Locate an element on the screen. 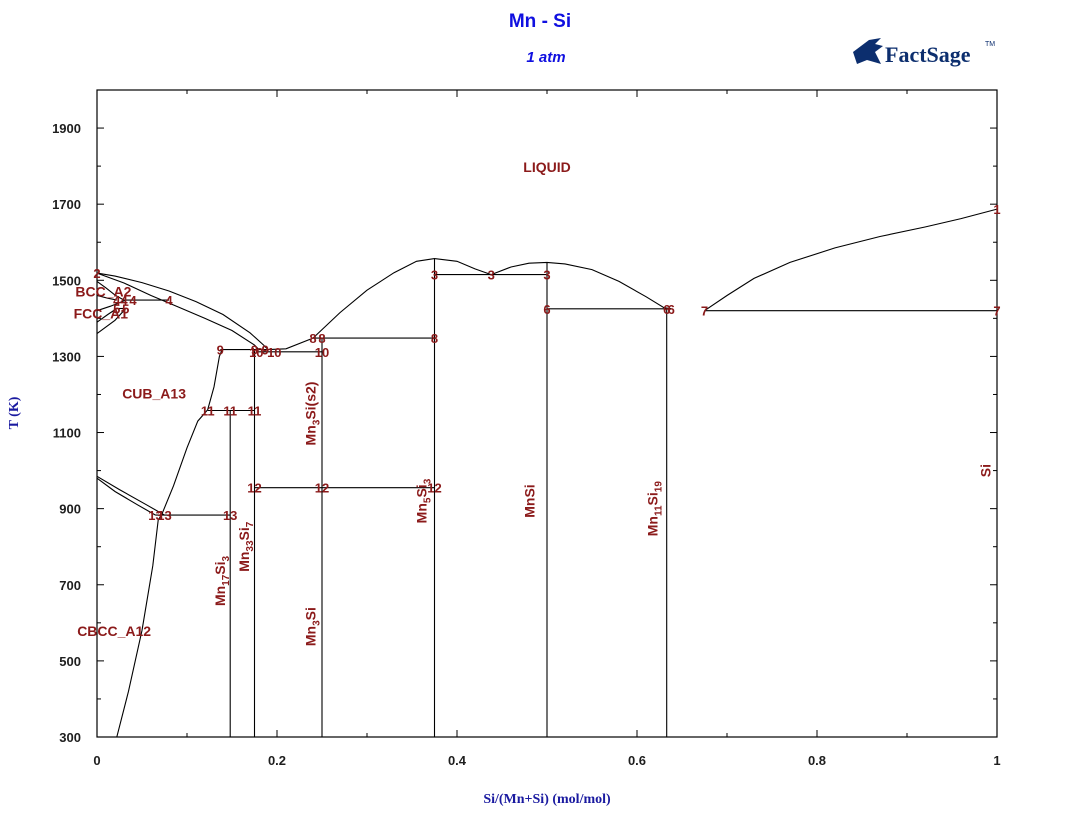 The height and width of the screenshot is (826, 1069). compound-label: Mn11Si19 is located at coordinates (655, 509).